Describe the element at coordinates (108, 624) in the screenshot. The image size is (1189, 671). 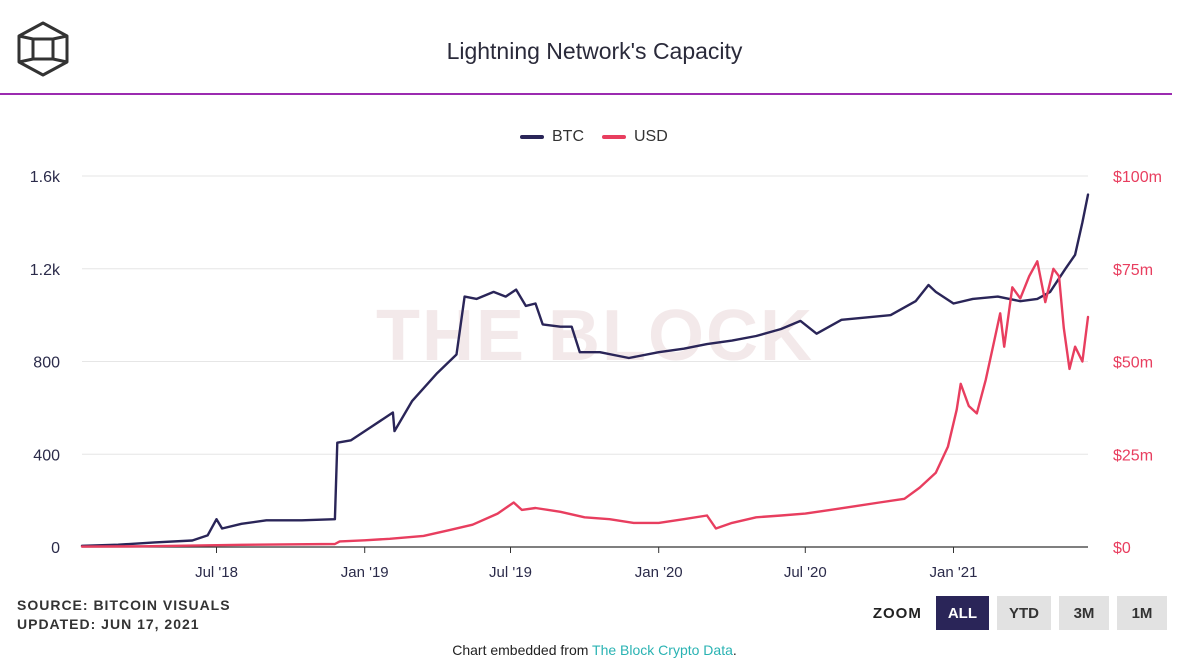
I see `updated-line: UPDATED: JUN 17, 2021` at that location.